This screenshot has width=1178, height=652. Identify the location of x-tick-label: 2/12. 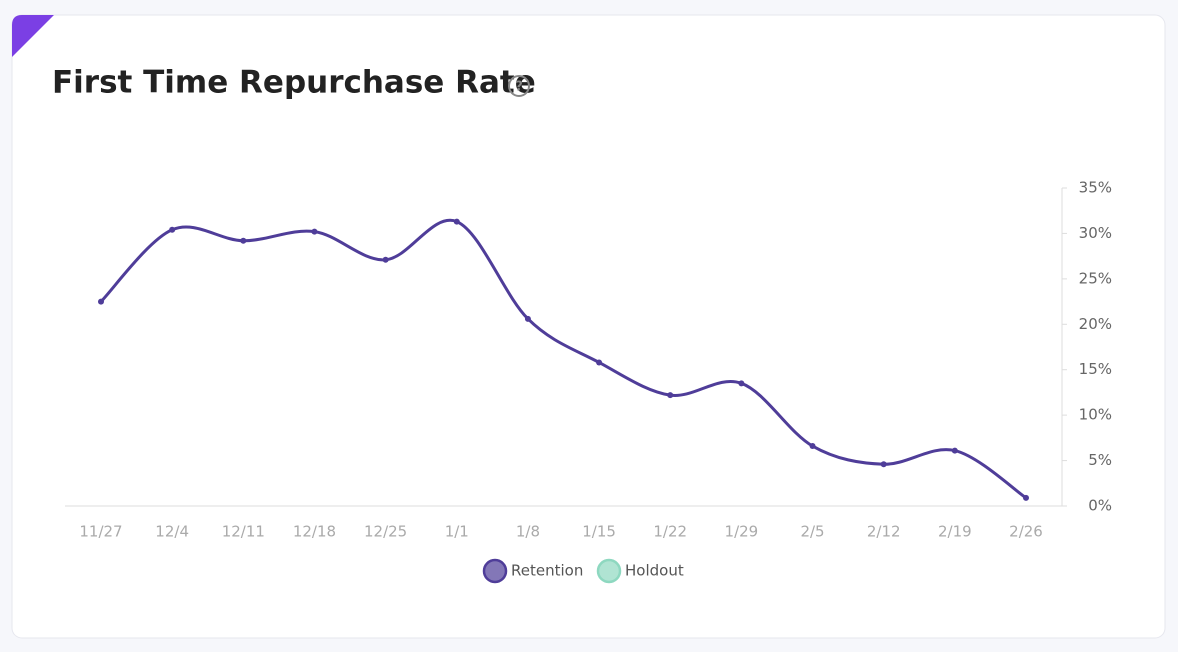
(884, 532).